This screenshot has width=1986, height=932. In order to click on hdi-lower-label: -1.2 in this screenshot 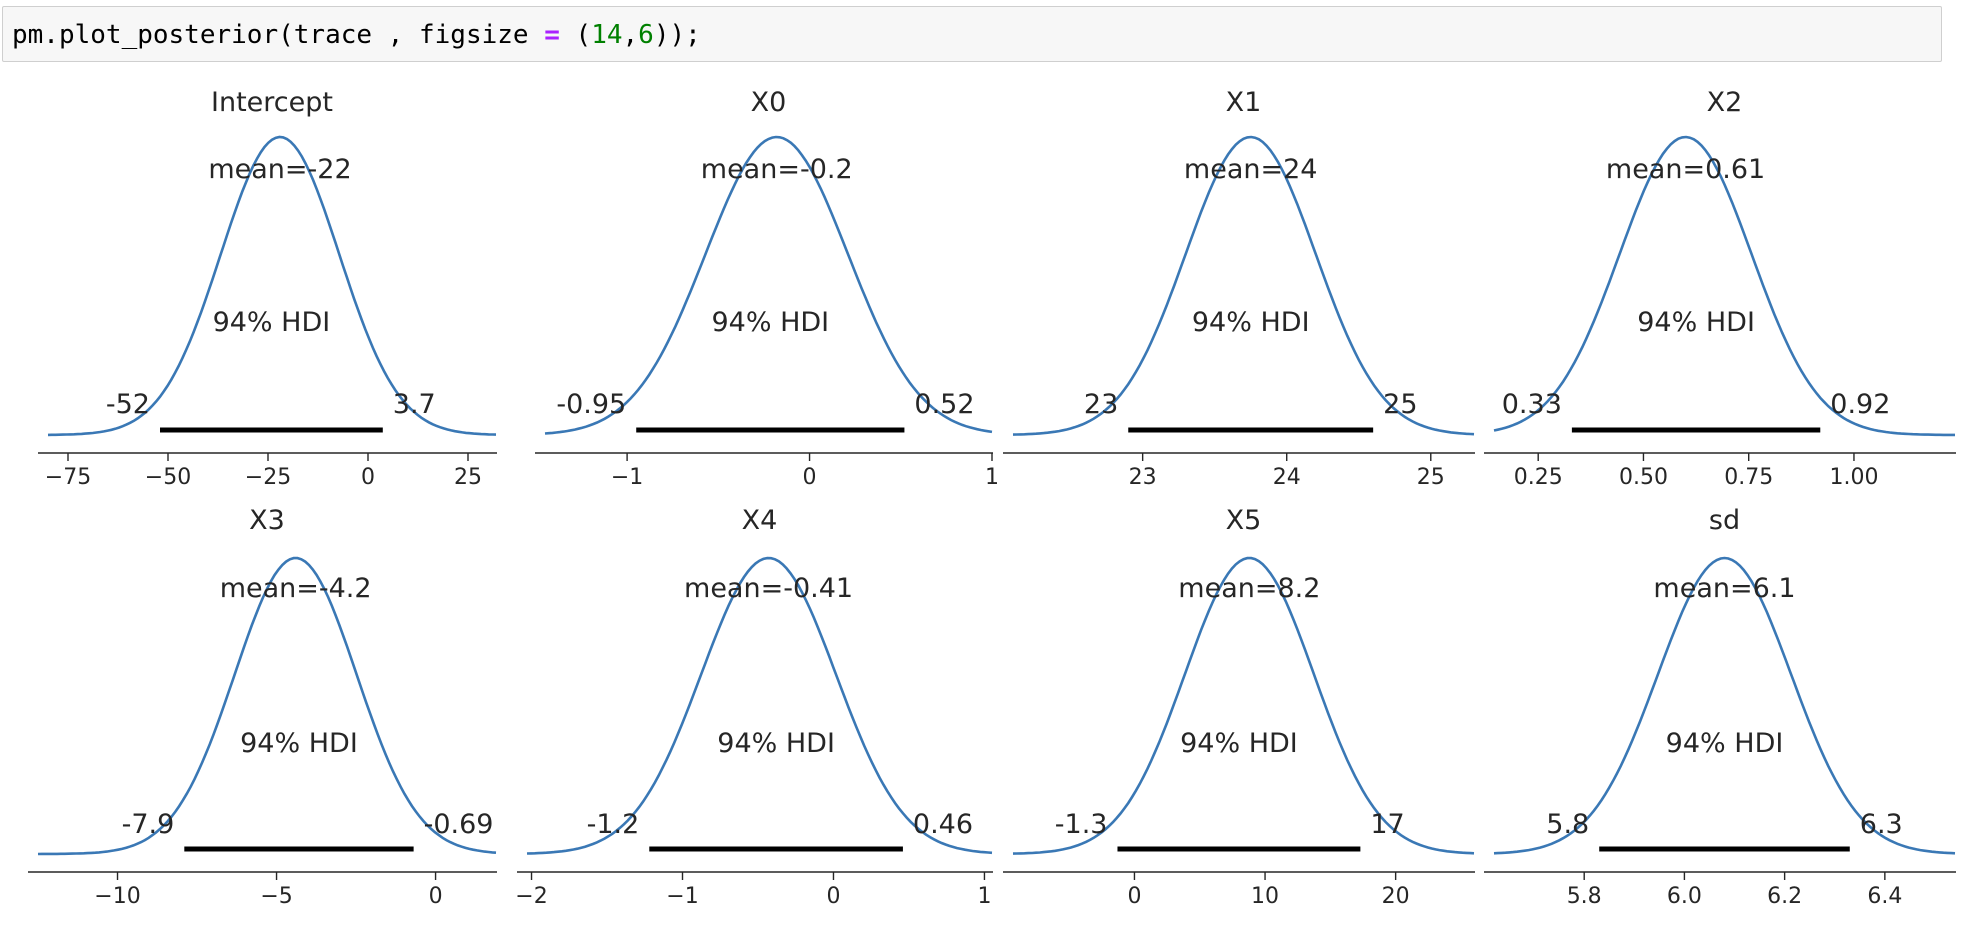, I will do `click(613, 824)`.